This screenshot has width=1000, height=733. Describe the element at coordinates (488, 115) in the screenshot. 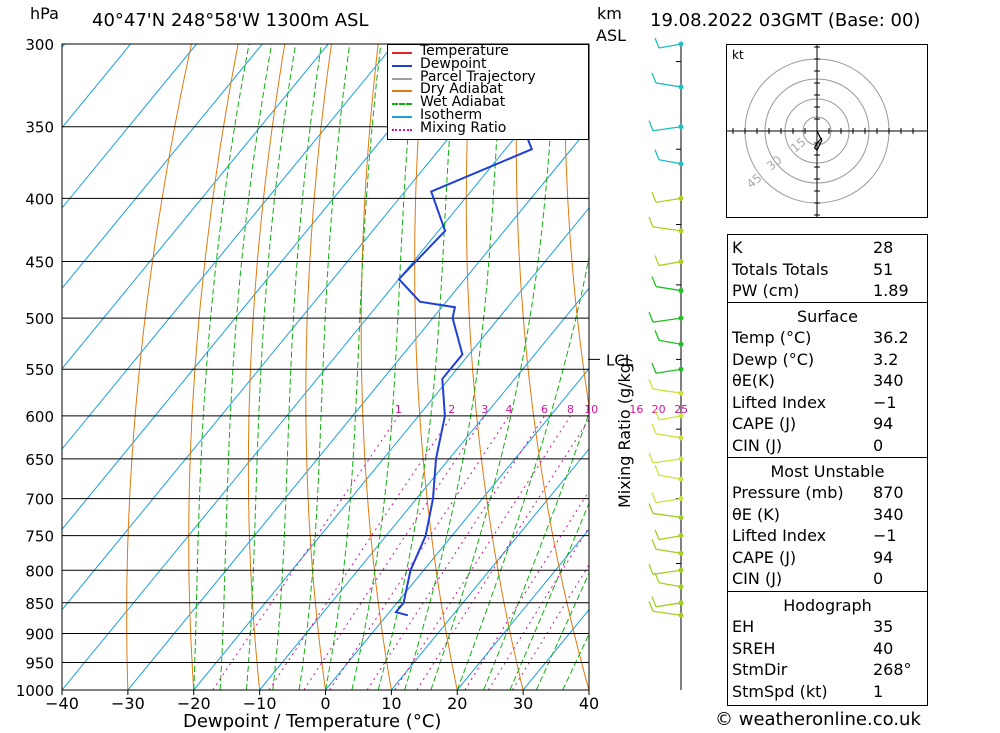

I see `legend-item: Isotherm` at that location.